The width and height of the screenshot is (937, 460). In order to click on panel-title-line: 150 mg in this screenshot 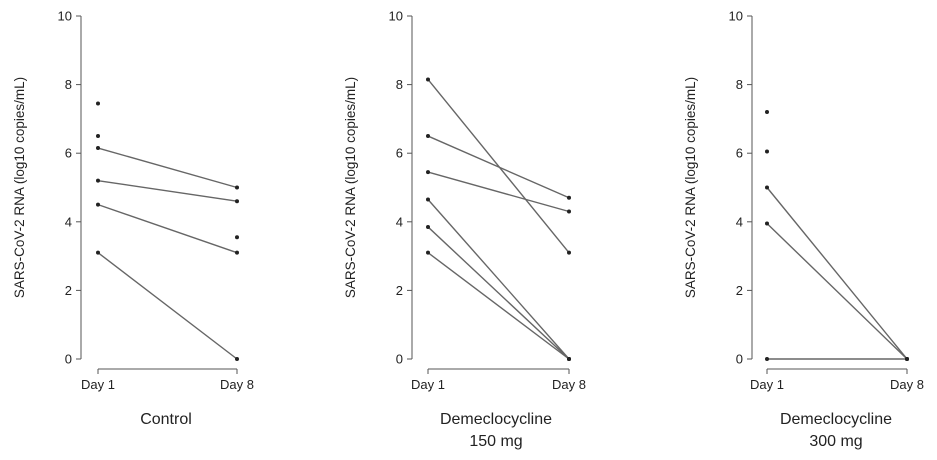, I will do `click(495, 441)`.